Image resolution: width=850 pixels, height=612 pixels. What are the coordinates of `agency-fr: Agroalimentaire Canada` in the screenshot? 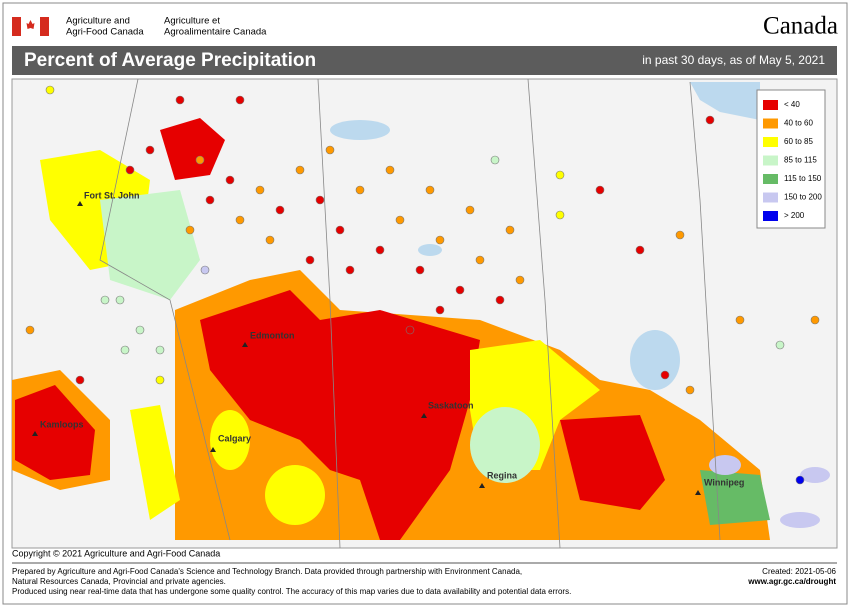 It's located at (215, 32).